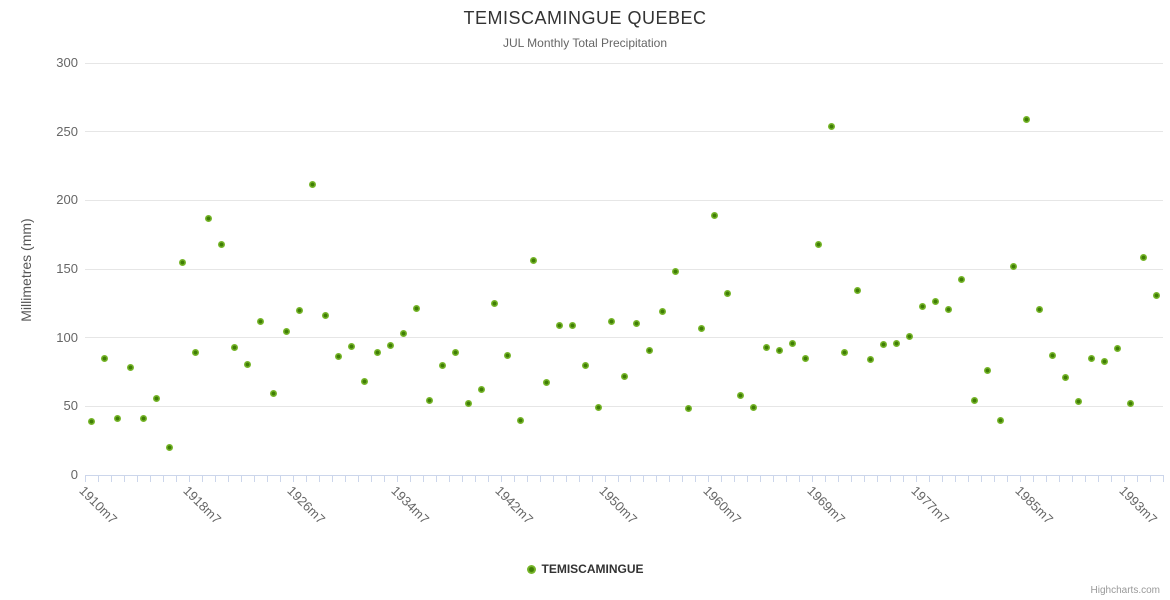  I want to click on y-gridline, so click(624, 132).